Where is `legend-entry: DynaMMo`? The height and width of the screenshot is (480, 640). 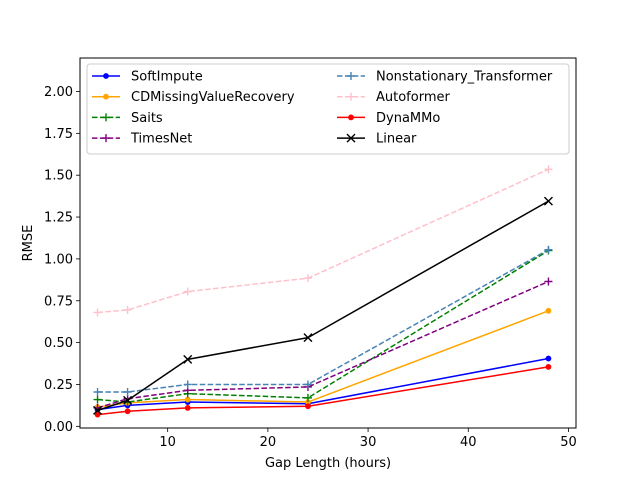 legend-entry: DynaMMo is located at coordinates (388, 118).